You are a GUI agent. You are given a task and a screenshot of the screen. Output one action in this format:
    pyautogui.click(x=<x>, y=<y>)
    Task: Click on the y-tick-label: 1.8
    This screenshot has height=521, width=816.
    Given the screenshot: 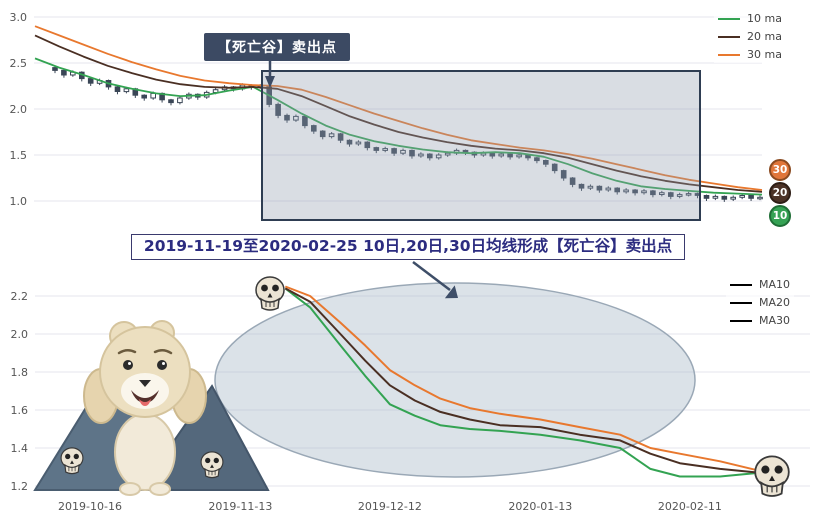 What is the action you would take?
    pyautogui.click(x=20, y=372)
    